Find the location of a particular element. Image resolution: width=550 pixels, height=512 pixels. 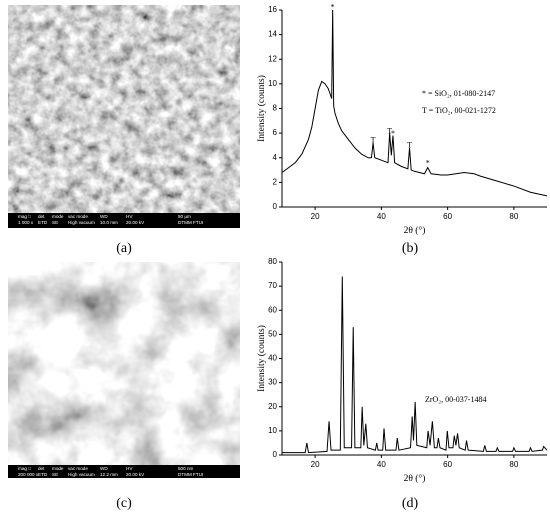

panel-label: (b) is located at coordinates (410, 248).